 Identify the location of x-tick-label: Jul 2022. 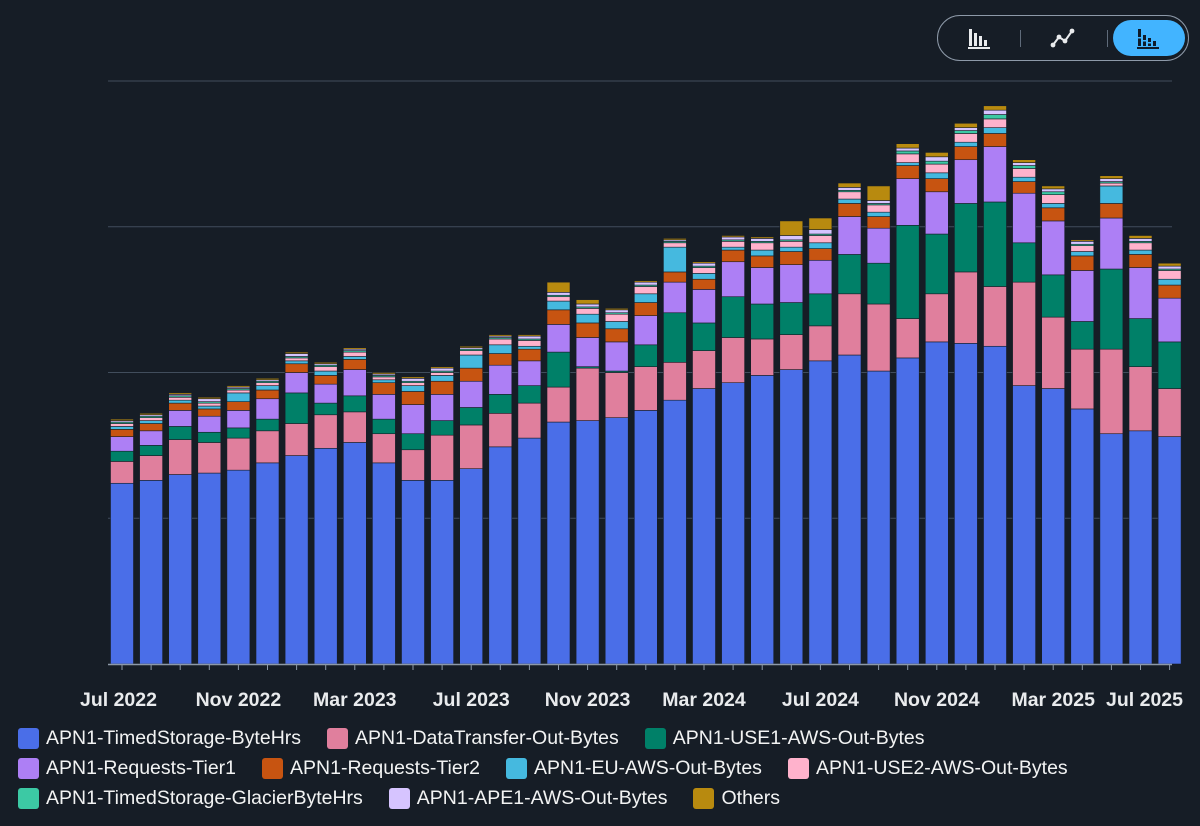
(118, 700).